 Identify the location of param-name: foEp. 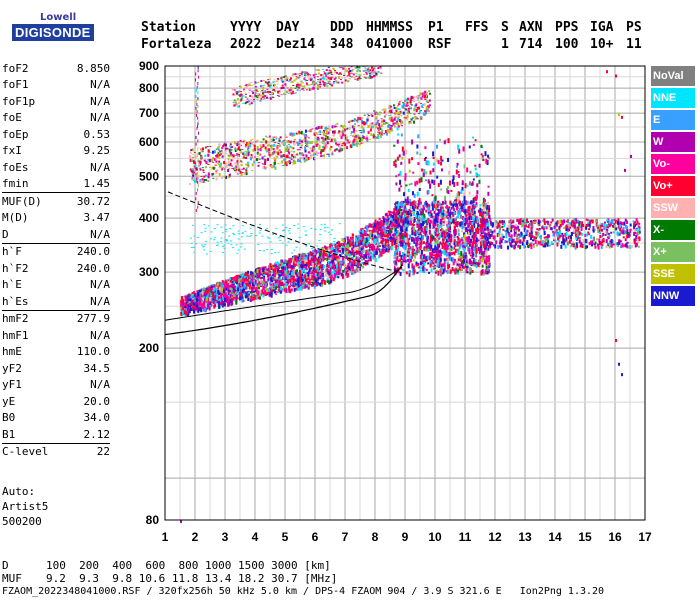
(15, 134).